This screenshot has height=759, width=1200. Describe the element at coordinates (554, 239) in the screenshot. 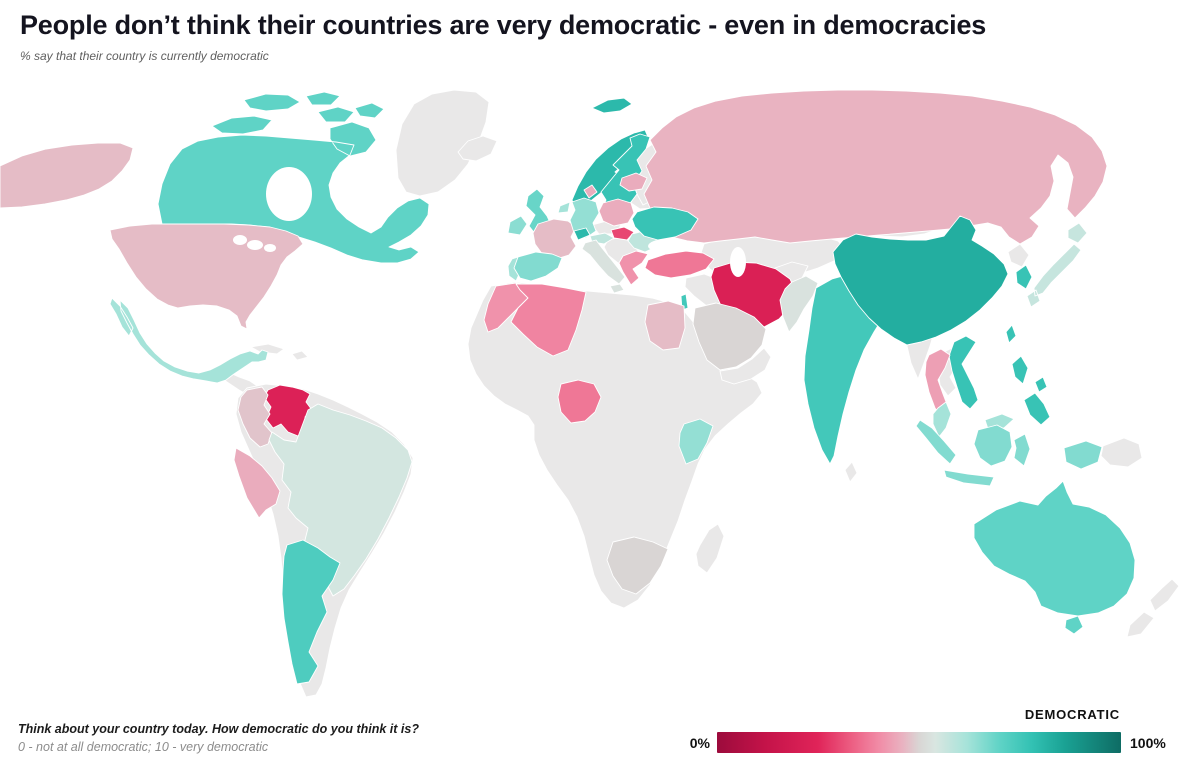

I see `country-france` at that location.